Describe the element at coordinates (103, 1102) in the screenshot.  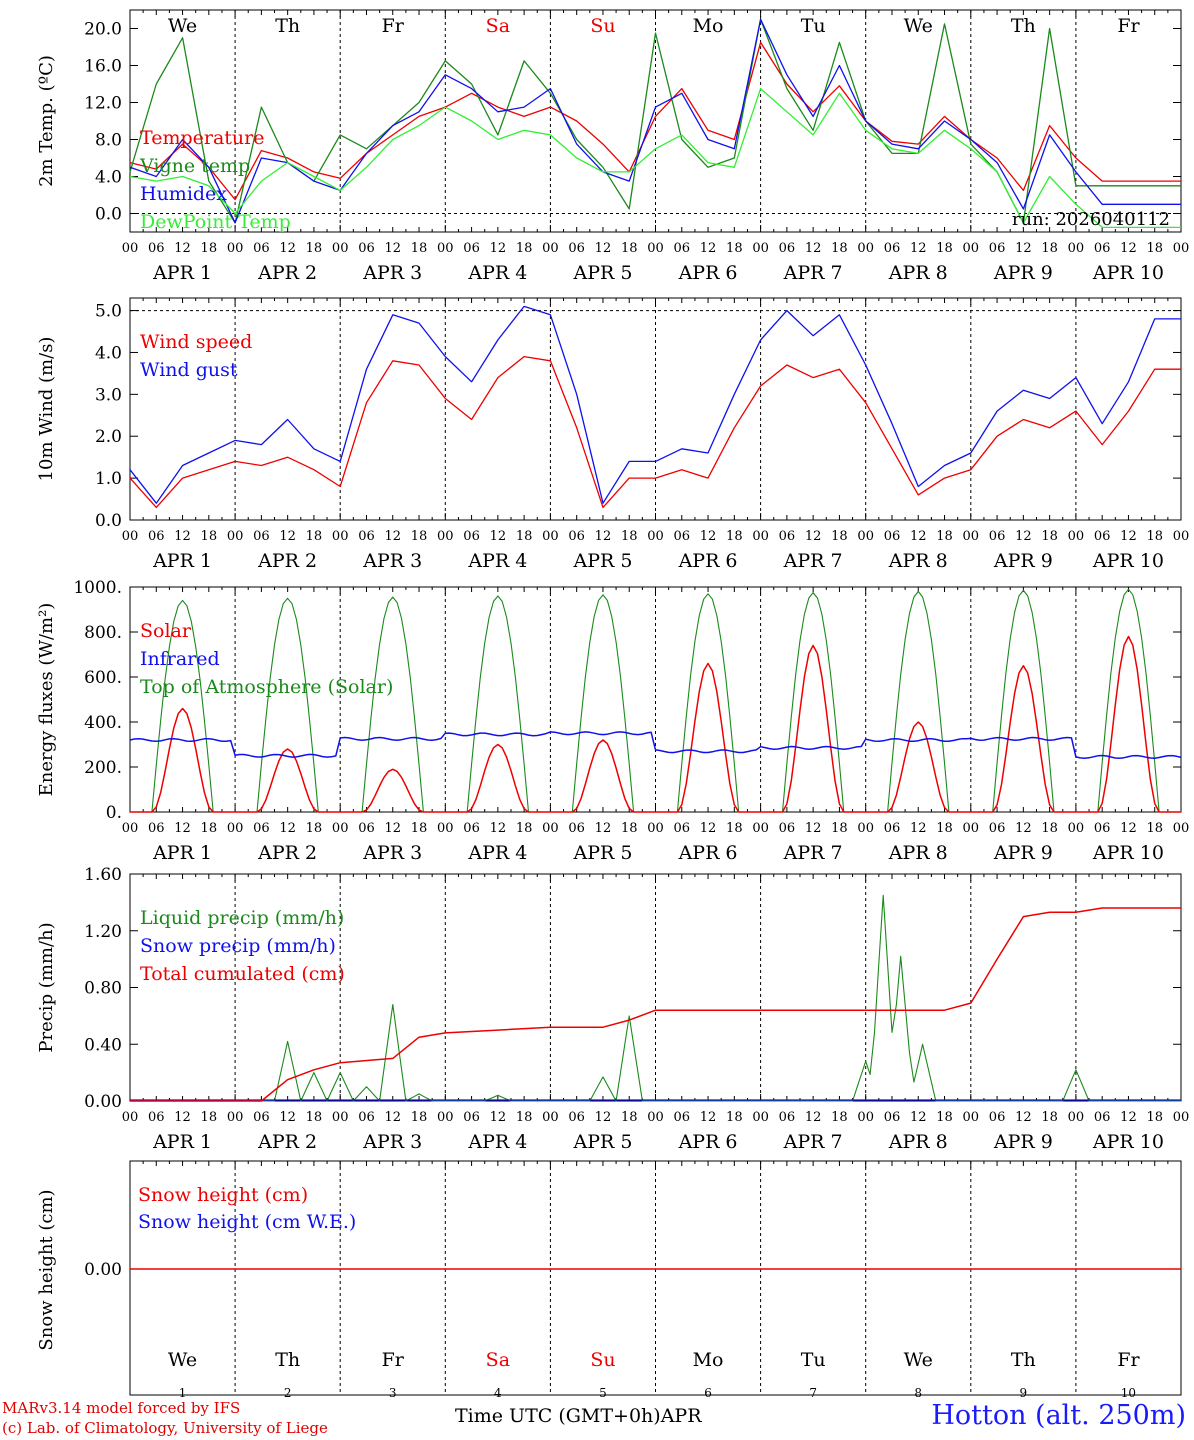
I see `y-tick-label: 0.00` at that location.